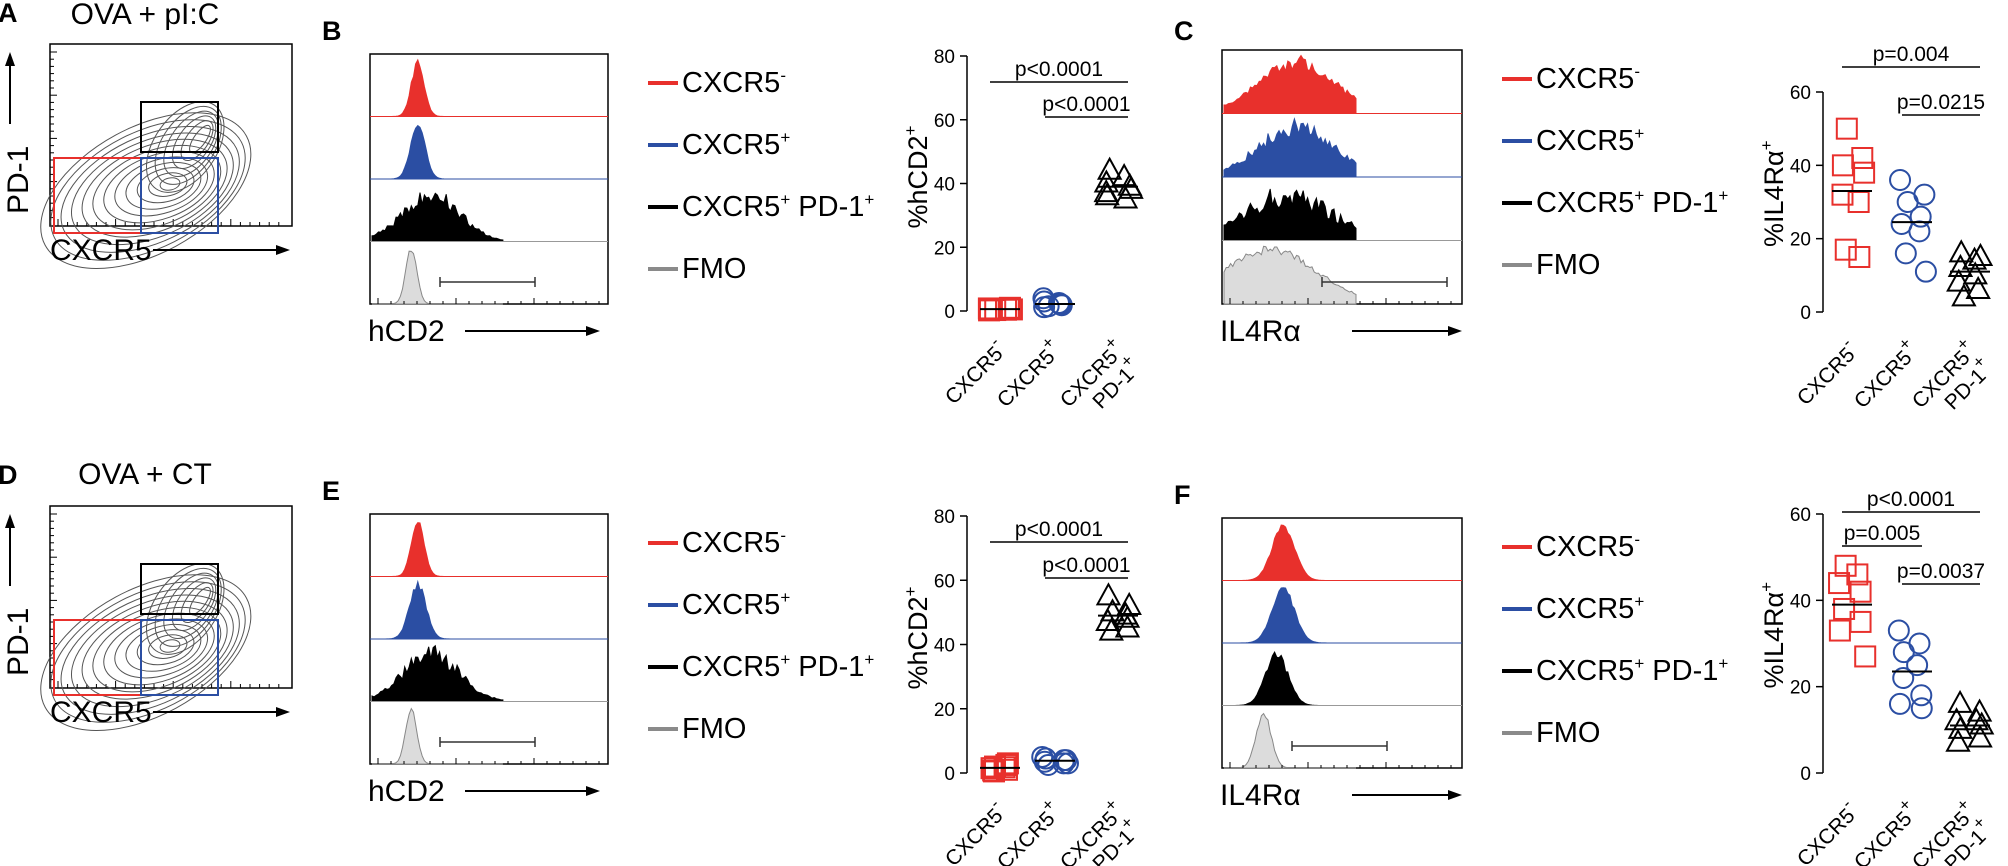 The image size is (2008, 866). What do you see at coordinates (1773, 635) in the screenshot?
I see `y-axis-label: %IL4Rα+` at bounding box center [1773, 635].